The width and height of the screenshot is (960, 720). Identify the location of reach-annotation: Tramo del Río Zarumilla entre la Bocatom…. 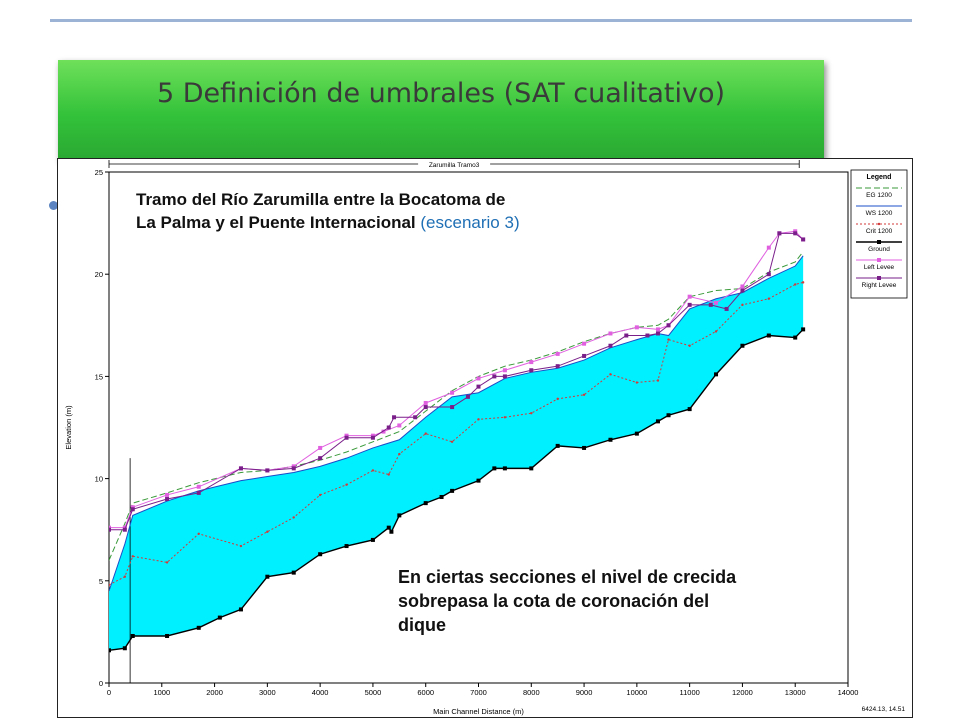
(328, 211).